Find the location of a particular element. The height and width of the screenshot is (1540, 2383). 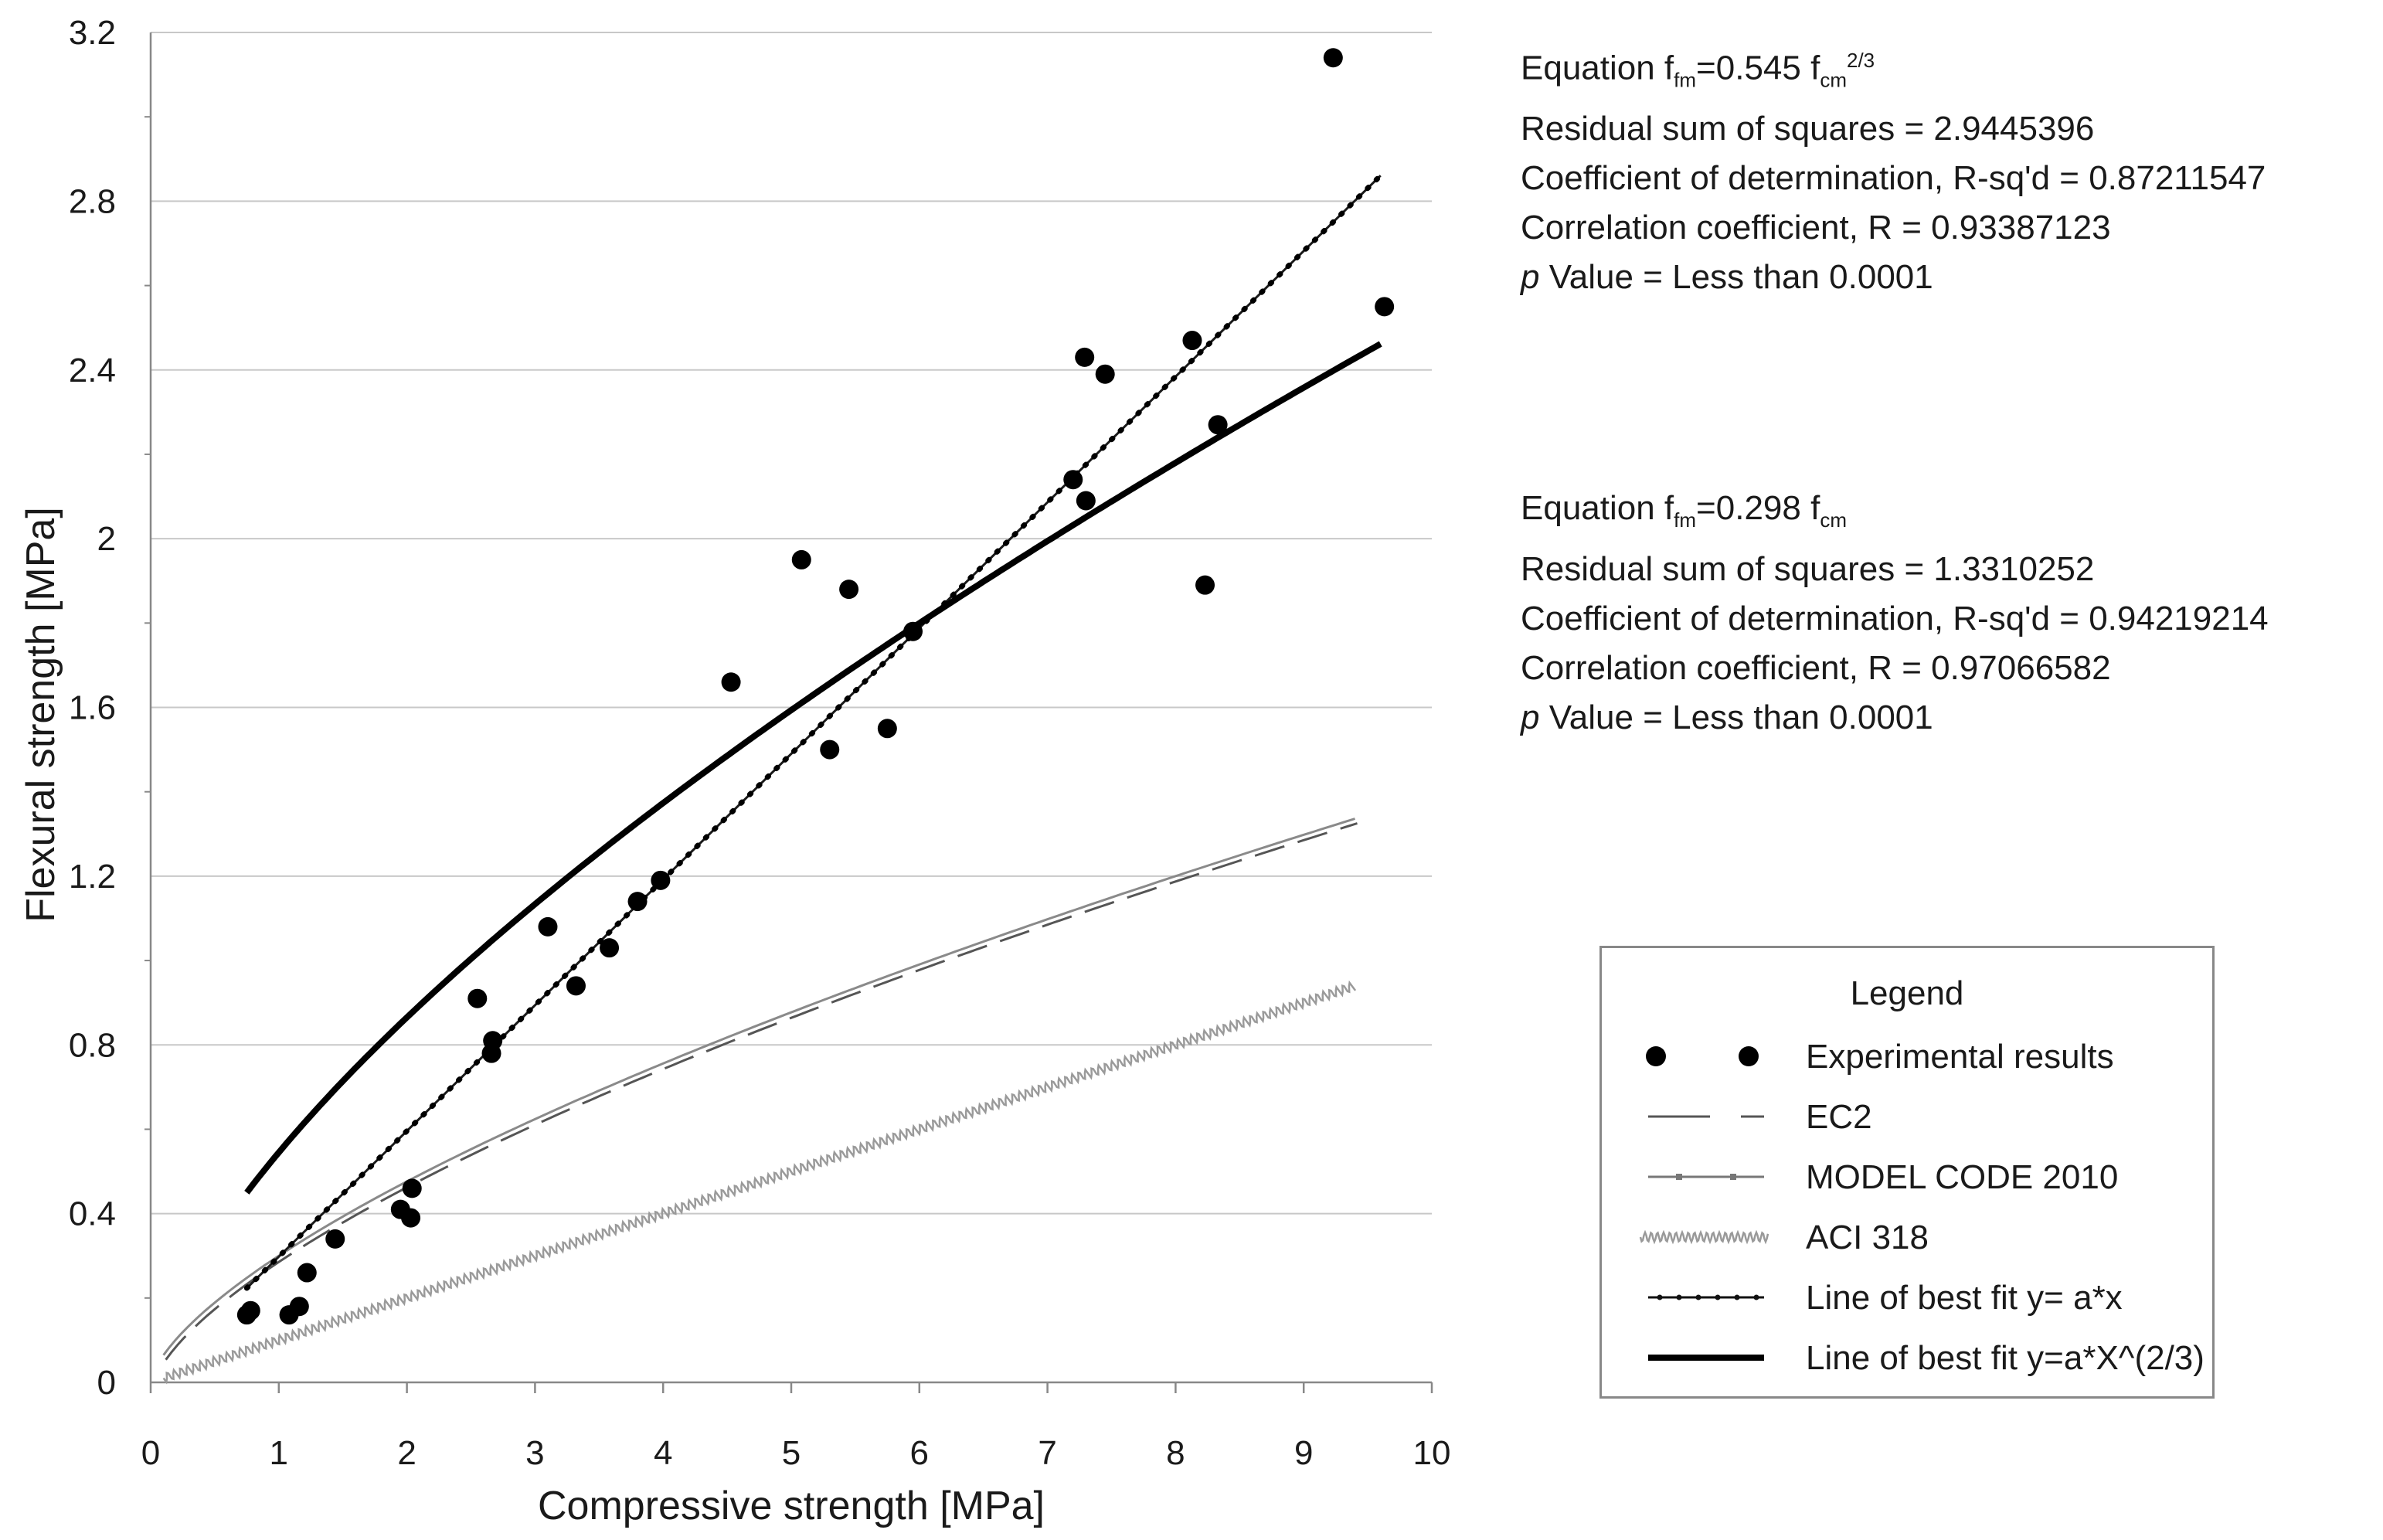

r-power: Correlation coefficient, R = 0.93387123 is located at coordinates (1816, 228).